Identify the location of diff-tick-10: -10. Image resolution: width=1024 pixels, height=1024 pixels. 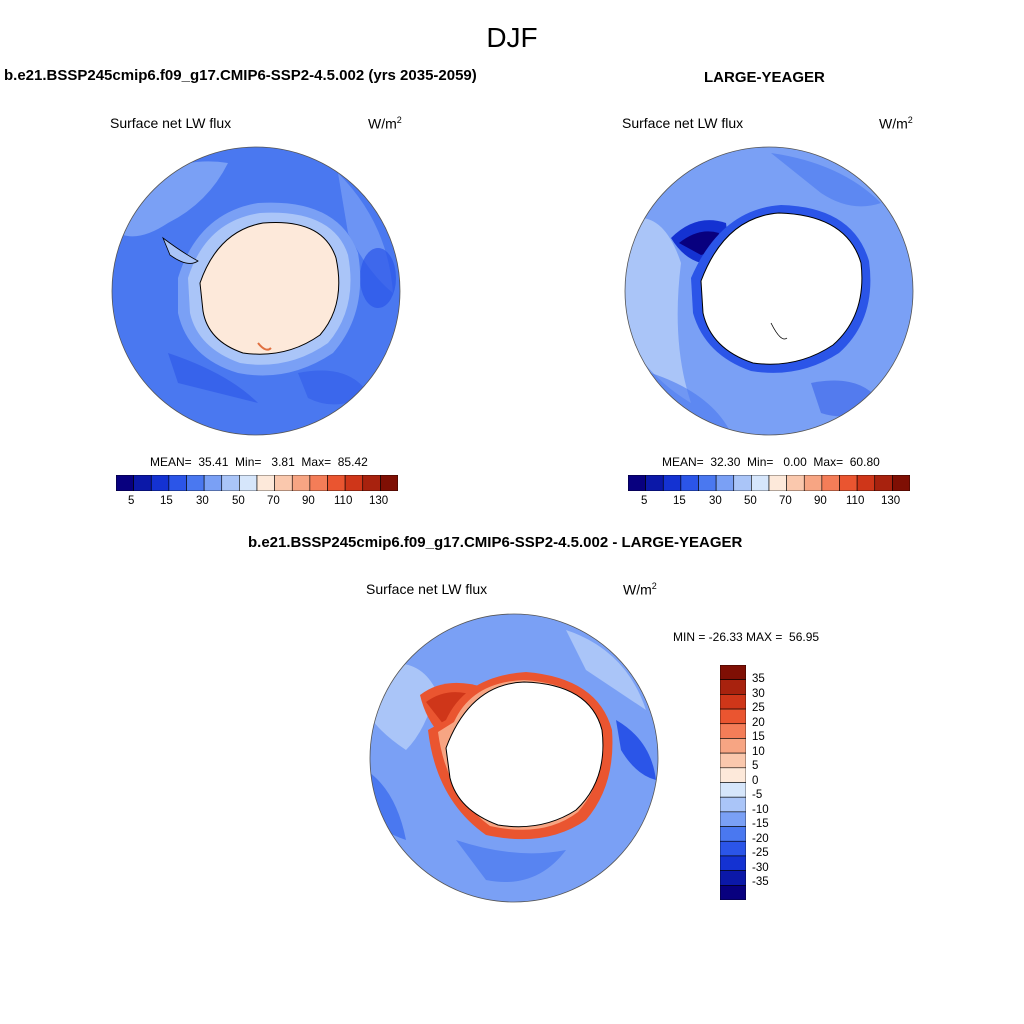
(760, 810).